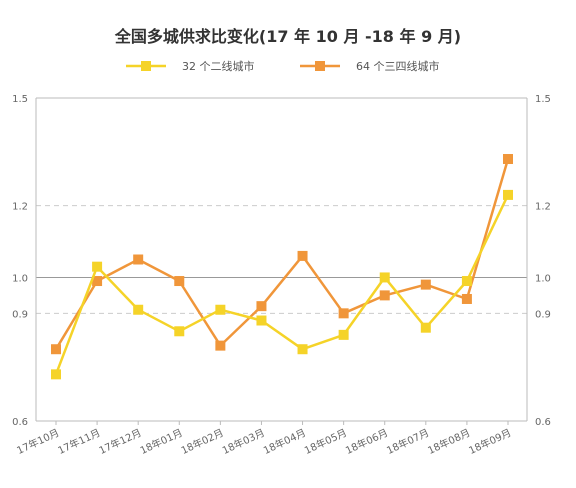 The height and width of the screenshot is (488, 576). What do you see at coordinates (20, 207) in the screenshot?
I see `y-tick-label-left: 1.2` at bounding box center [20, 207].